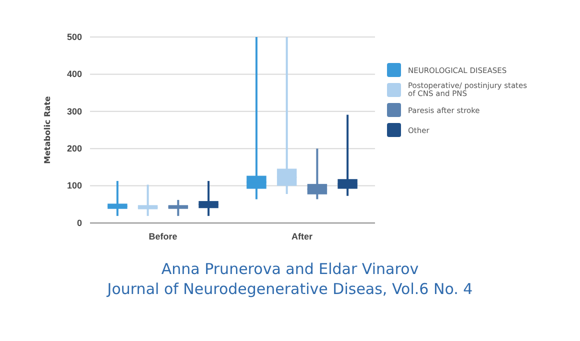 The height and width of the screenshot is (341, 580). I want to click on y-tick-label: 500, so click(74, 37).